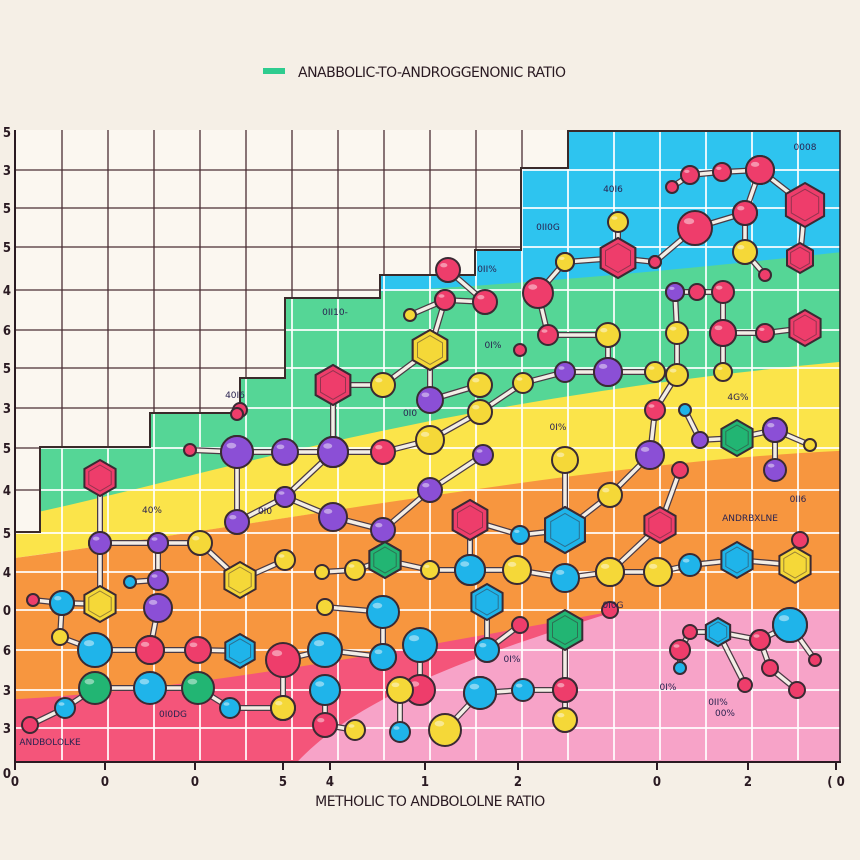  Describe the element at coordinates (738, 398) in the screenshot. I see `annotation-label: 4G%` at that location.